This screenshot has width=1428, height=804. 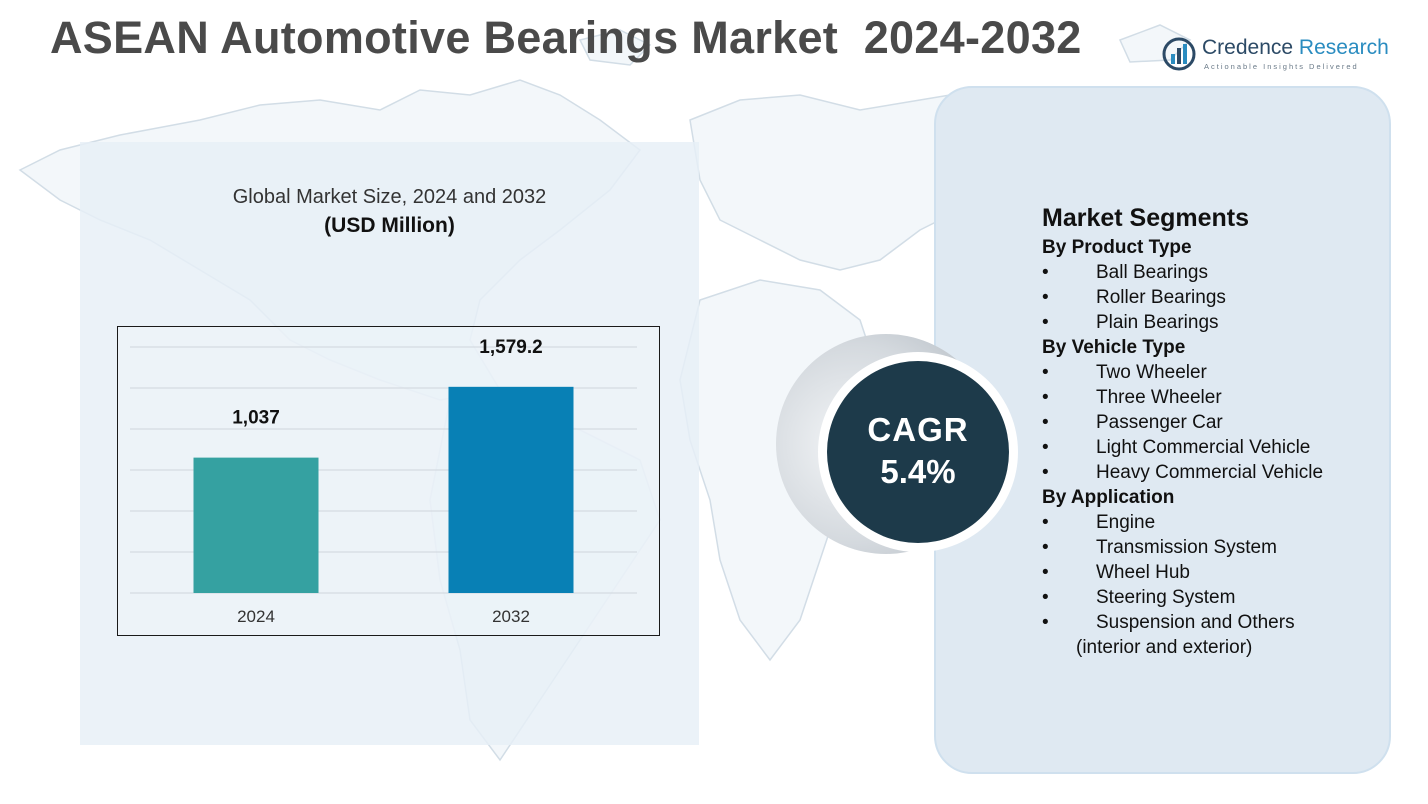 What do you see at coordinates (918, 429) in the screenshot?
I see `cagr-label: CAGR` at bounding box center [918, 429].